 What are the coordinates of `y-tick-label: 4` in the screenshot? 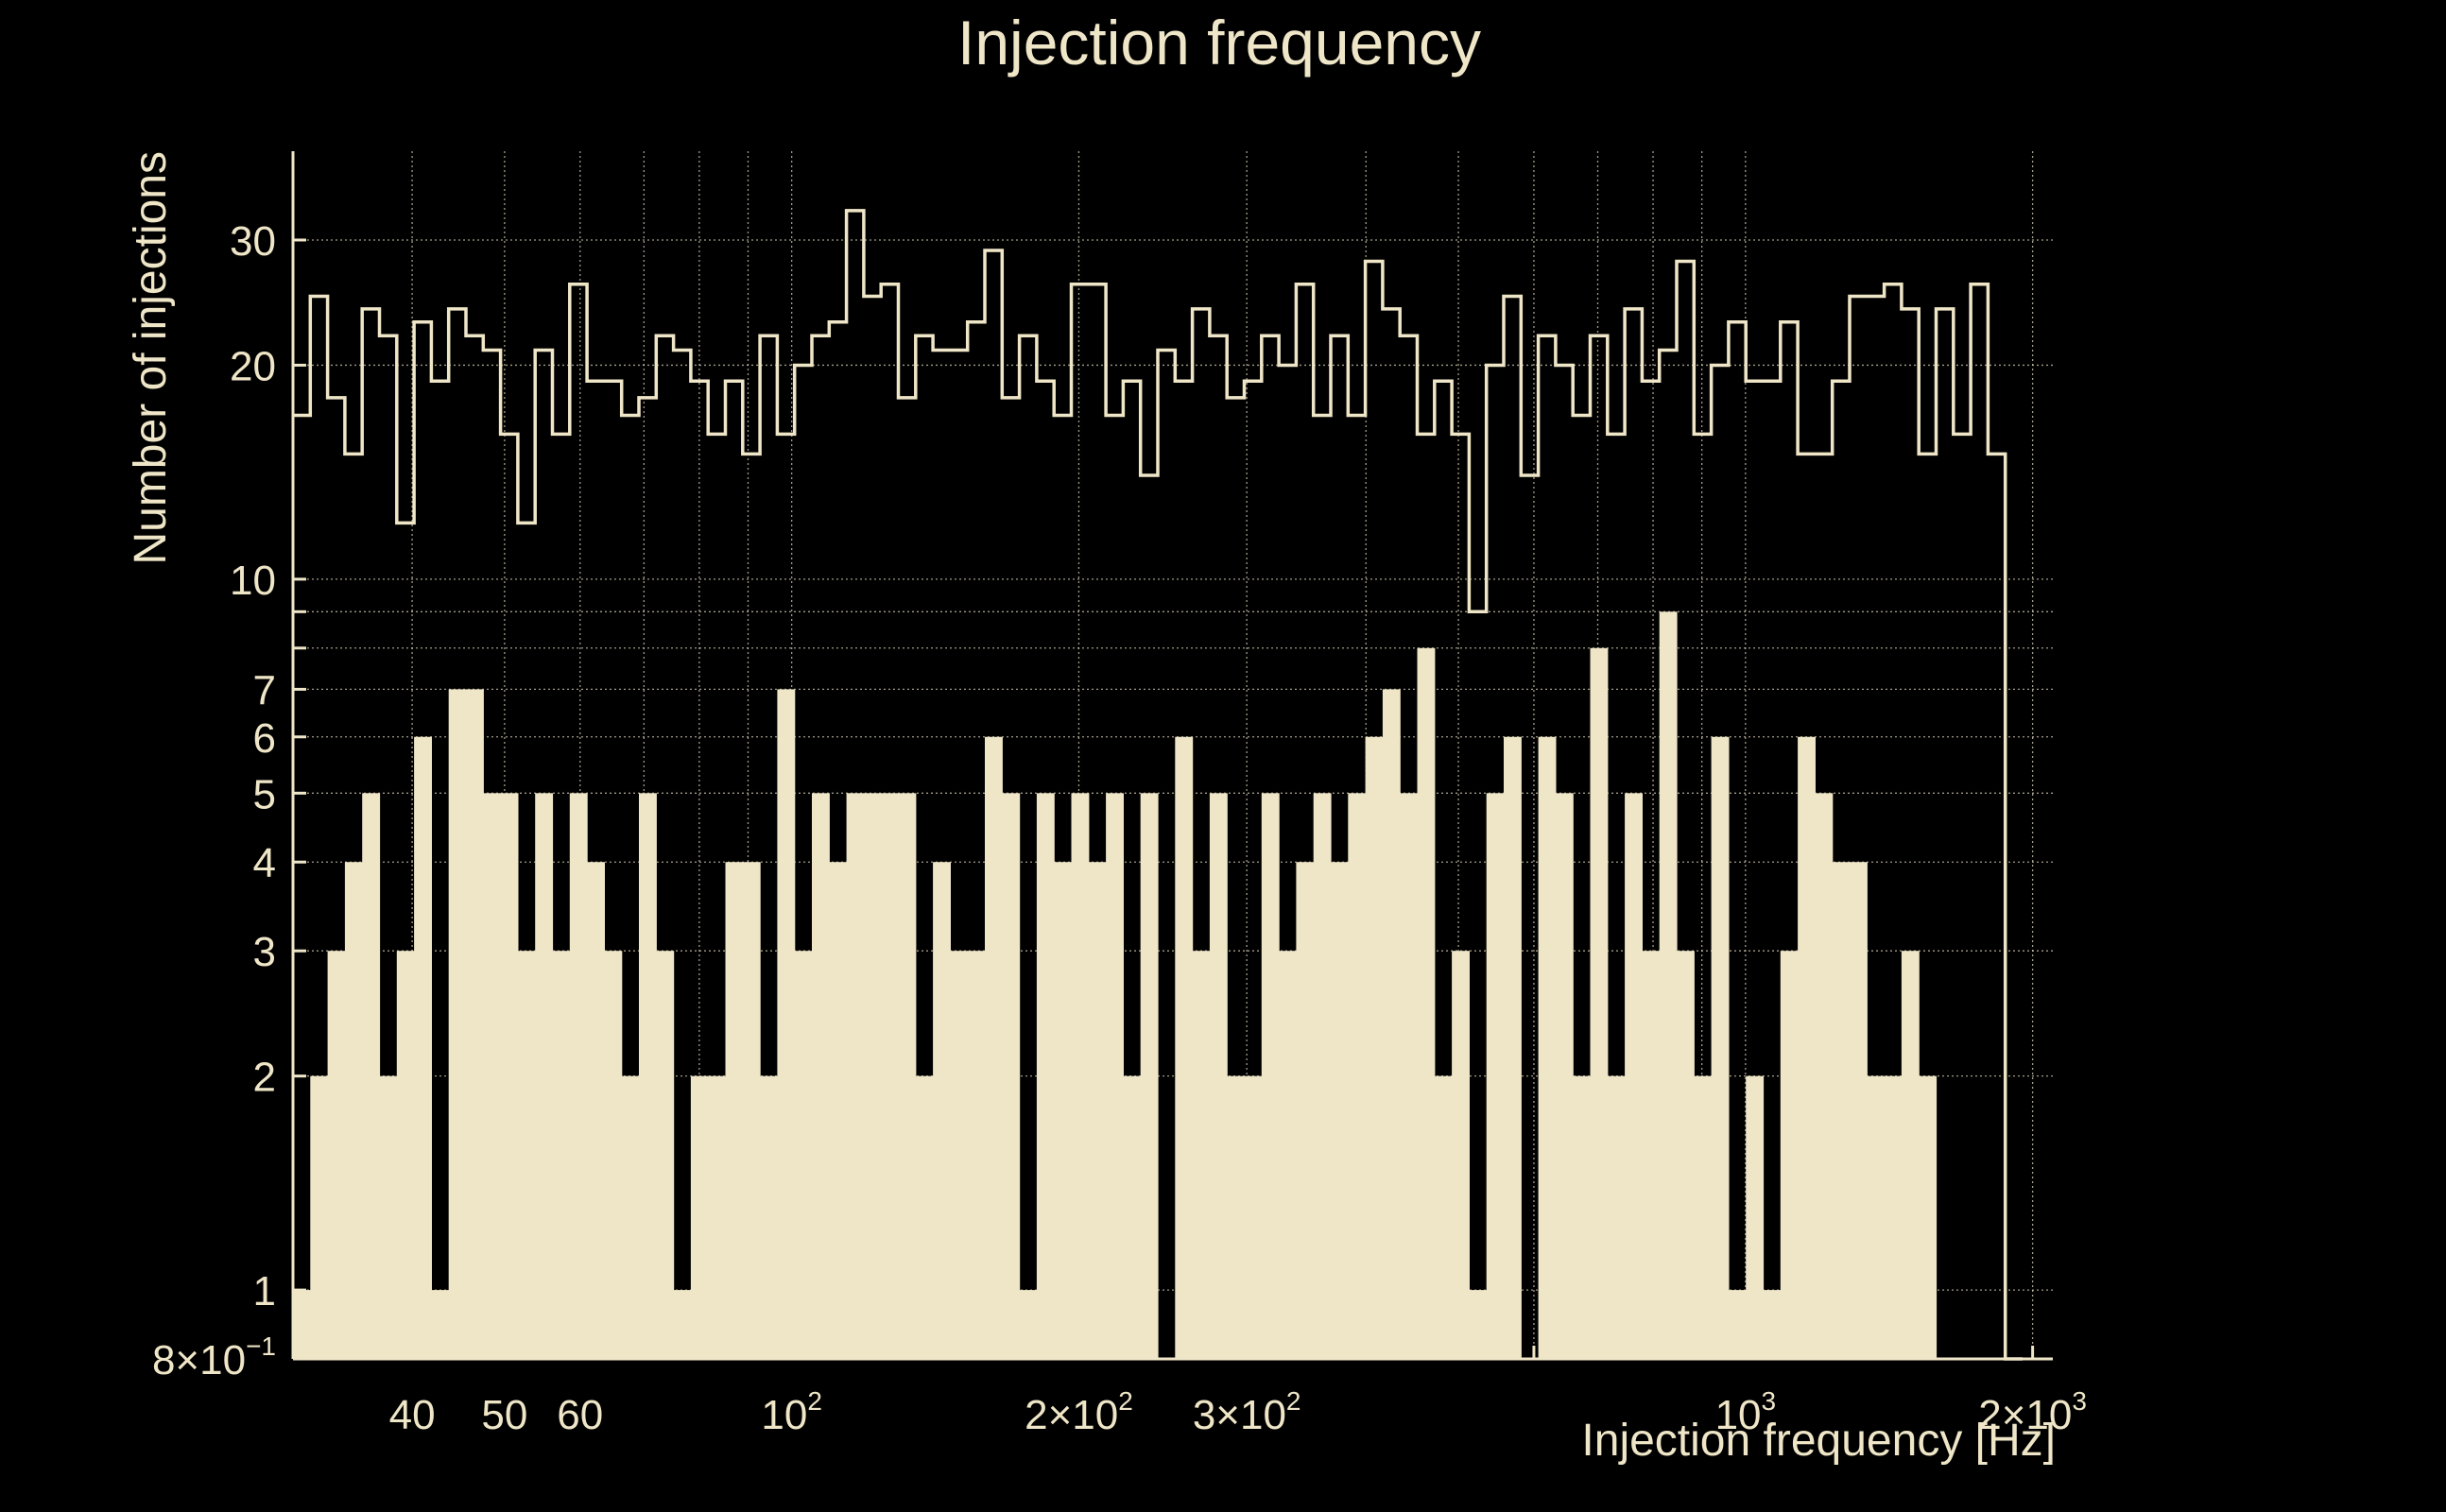 It's located at (264, 863).